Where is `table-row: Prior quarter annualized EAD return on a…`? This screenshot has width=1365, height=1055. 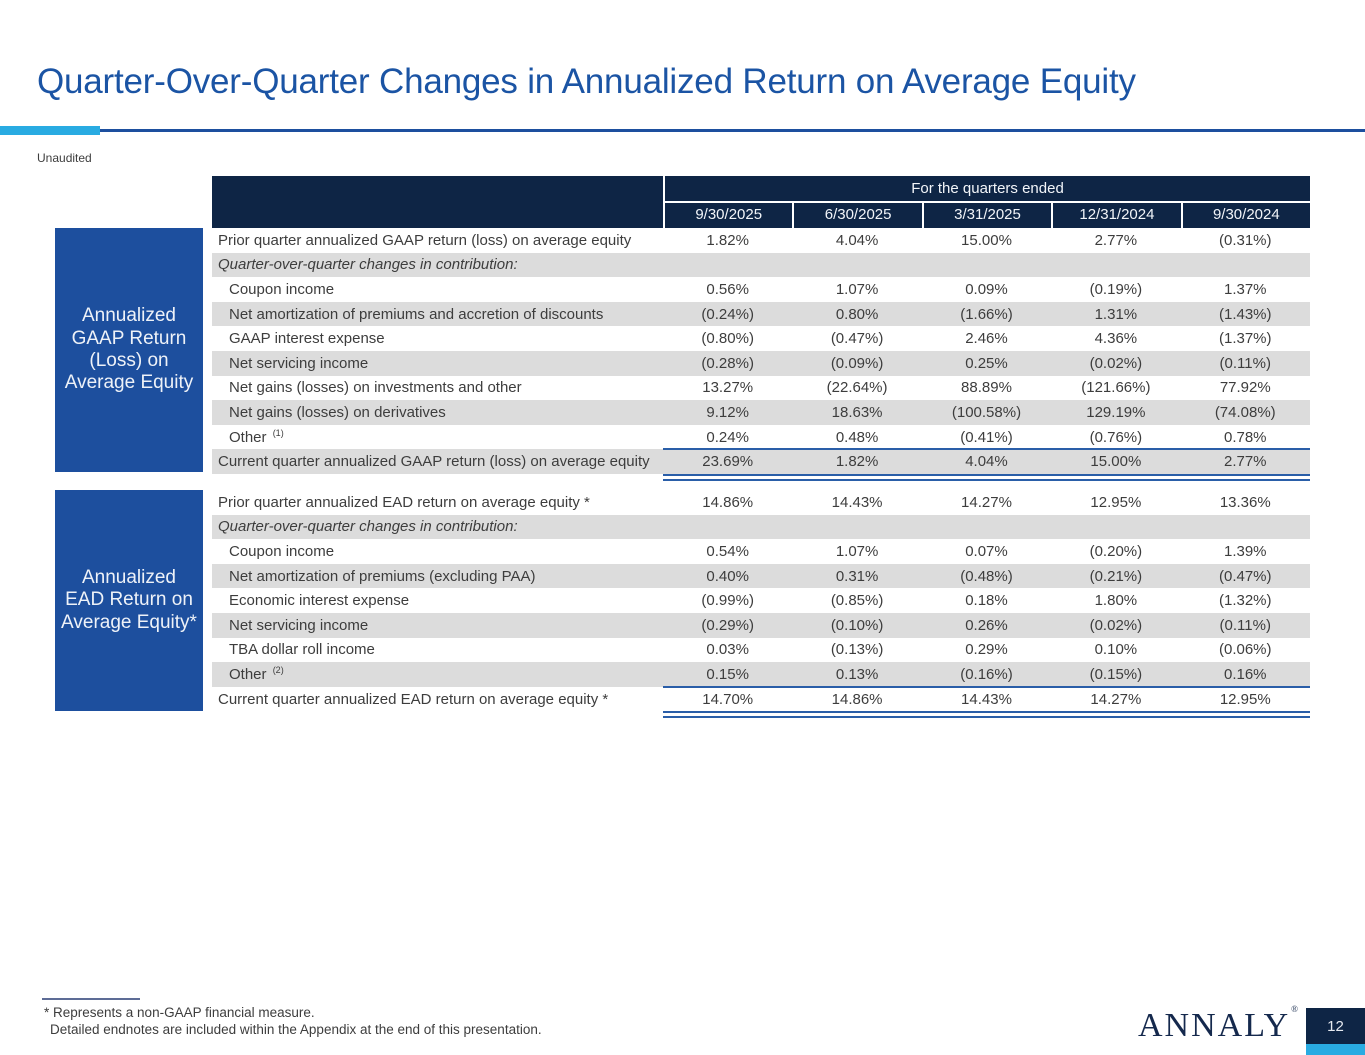 table-row: Prior quarter annualized EAD return on a… is located at coordinates (761, 502).